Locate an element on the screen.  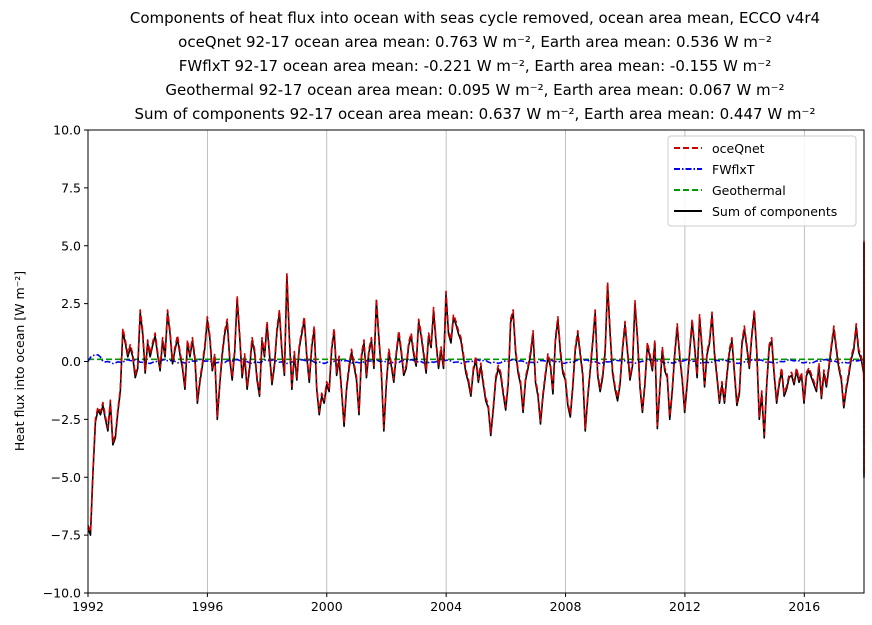
x-tick-label: 2016 is located at coordinates (804, 606).